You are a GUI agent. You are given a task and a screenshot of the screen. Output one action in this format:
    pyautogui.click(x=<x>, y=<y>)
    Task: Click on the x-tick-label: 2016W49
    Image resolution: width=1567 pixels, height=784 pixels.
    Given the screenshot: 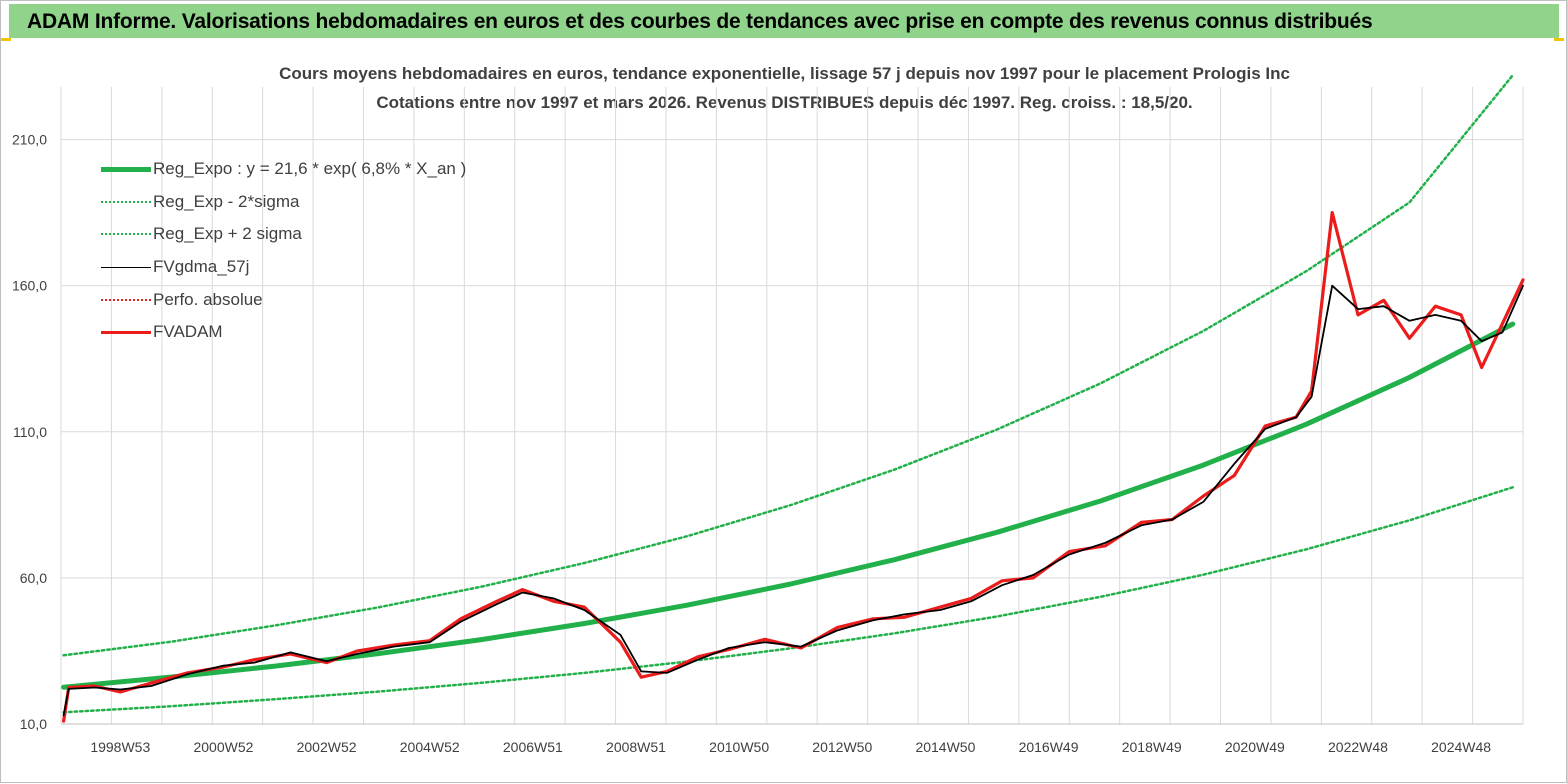 What is the action you would take?
    pyautogui.click(x=1049, y=747)
    